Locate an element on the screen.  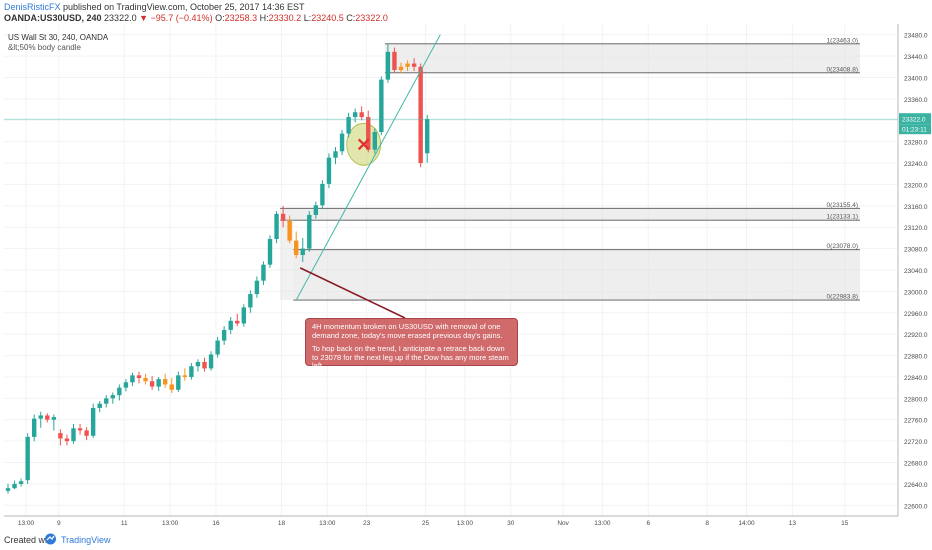
last-price: 23322.0 is located at coordinates (120, 18).